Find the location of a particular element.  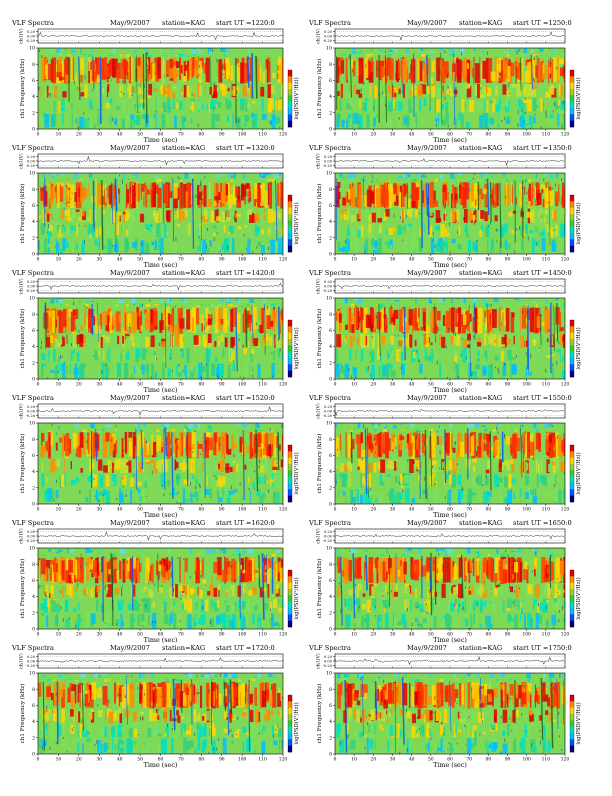

colorbar-label: log(PSD(V²/Hz)) is located at coordinates (578, 223).